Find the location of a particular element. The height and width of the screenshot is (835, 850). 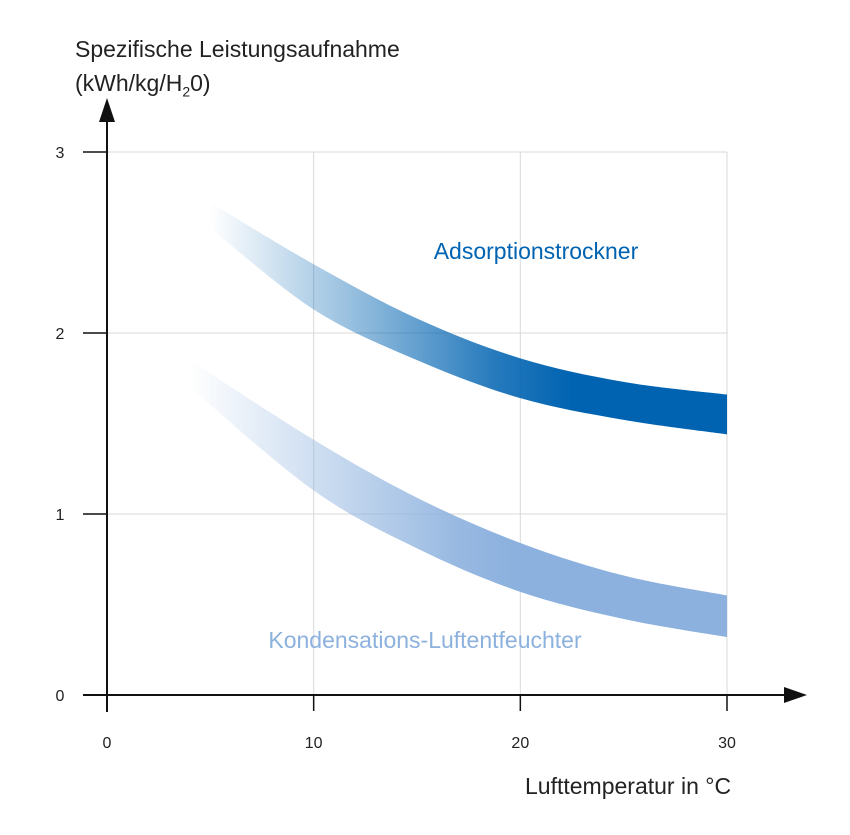

y-tick-label: 3 is located at coordinates (60, 153).